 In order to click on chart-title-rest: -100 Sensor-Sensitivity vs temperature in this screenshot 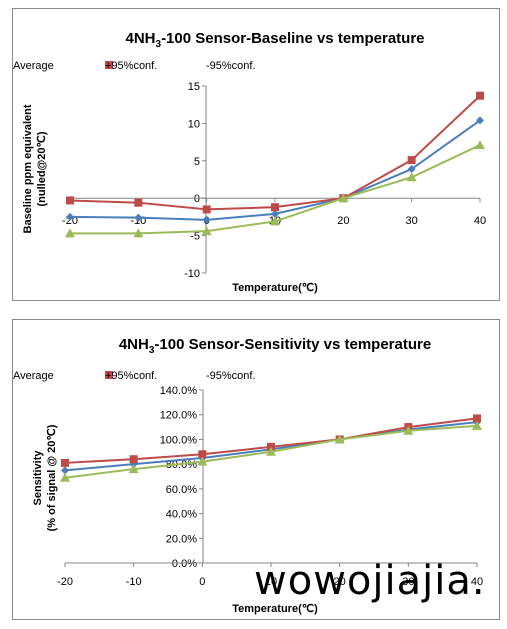, I will do `click(292, 344)`.